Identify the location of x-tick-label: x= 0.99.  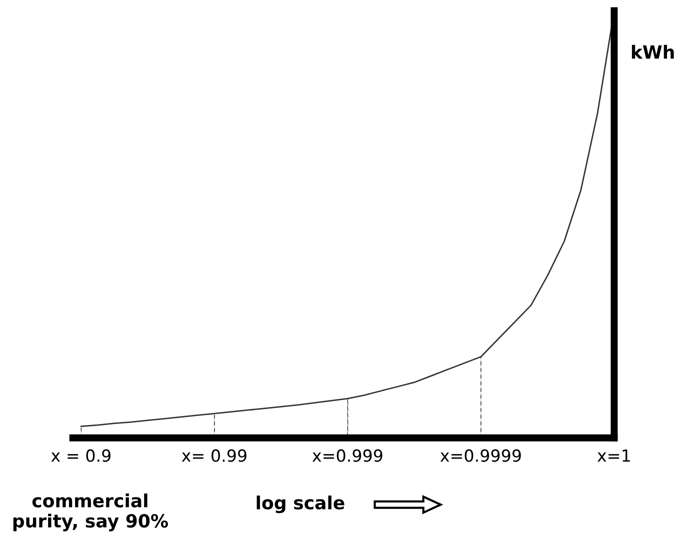
(214, 455).